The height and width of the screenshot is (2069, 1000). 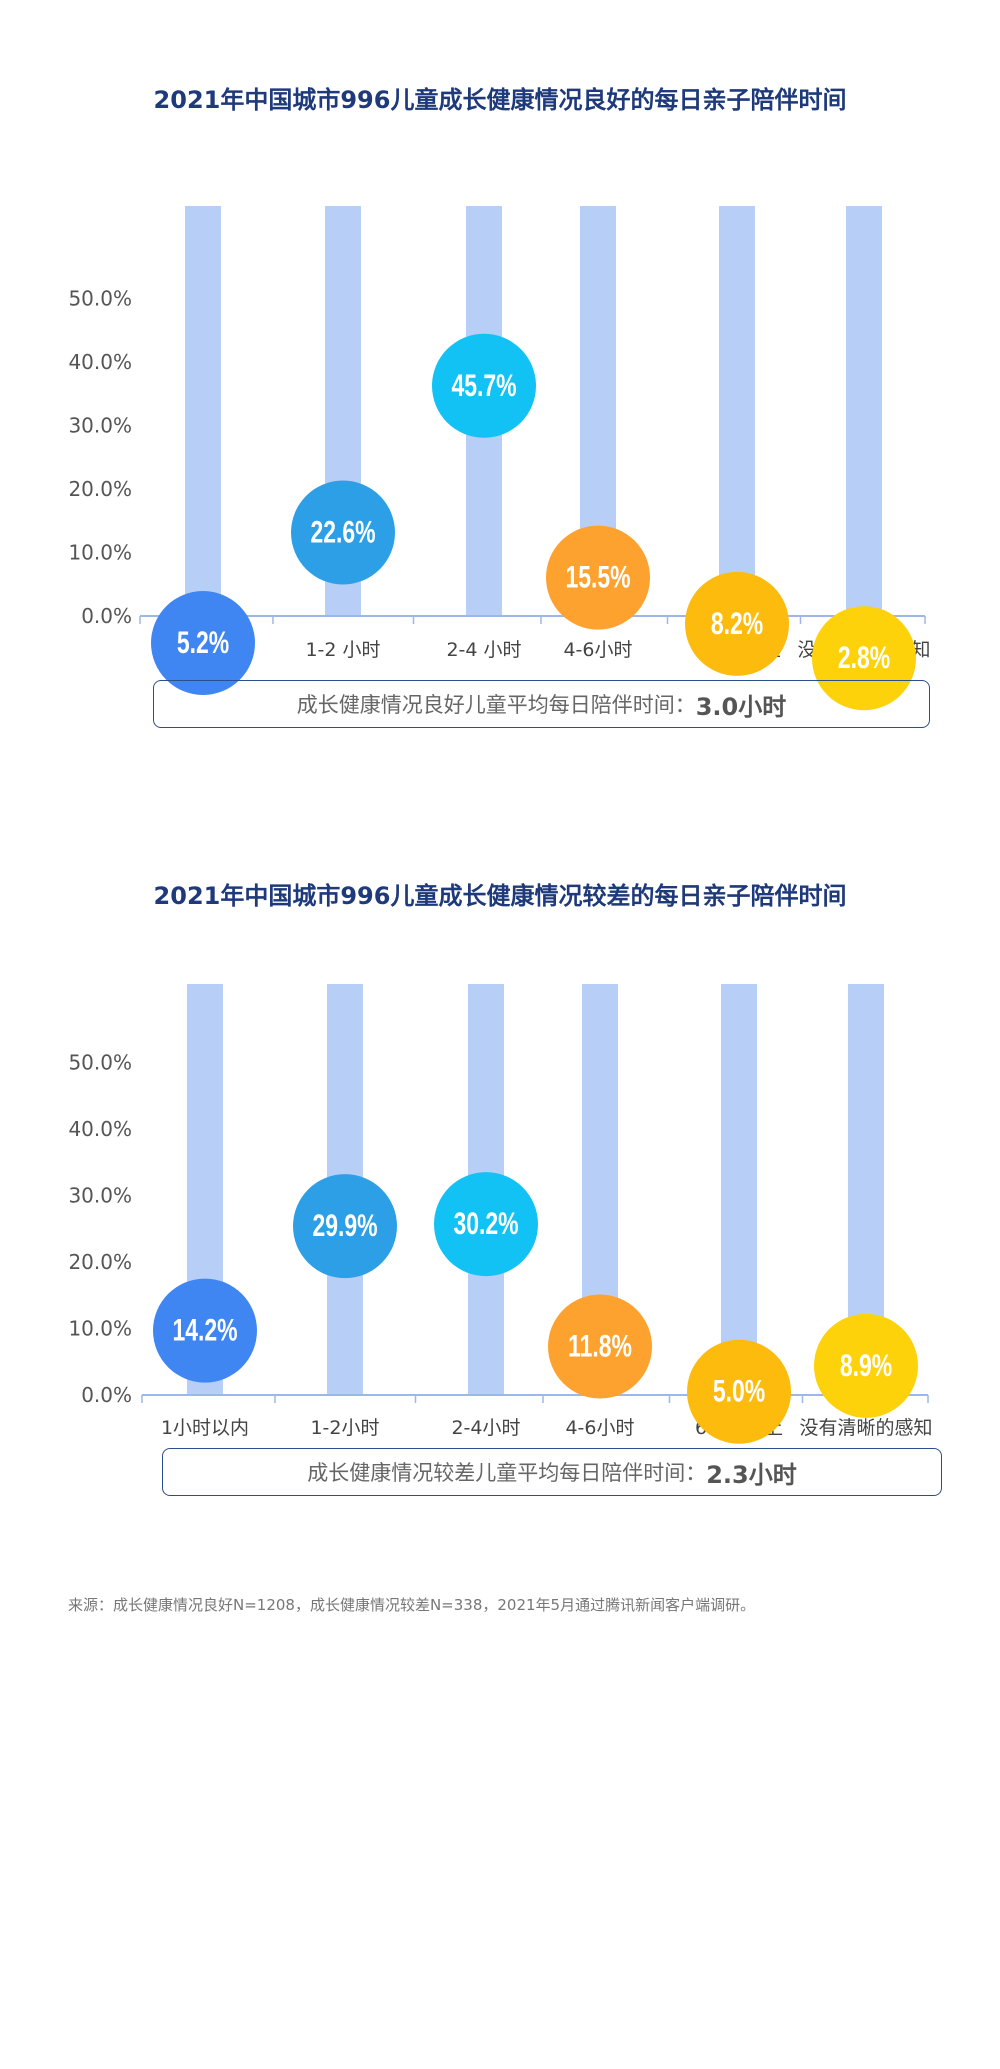 What do you see at coordinates (507, 1473) in the screenshot?
I see `average-time-poor-label: 成长健康情况较差儿童平均每日陪伴时间：` at bounding box center [507, 1473].